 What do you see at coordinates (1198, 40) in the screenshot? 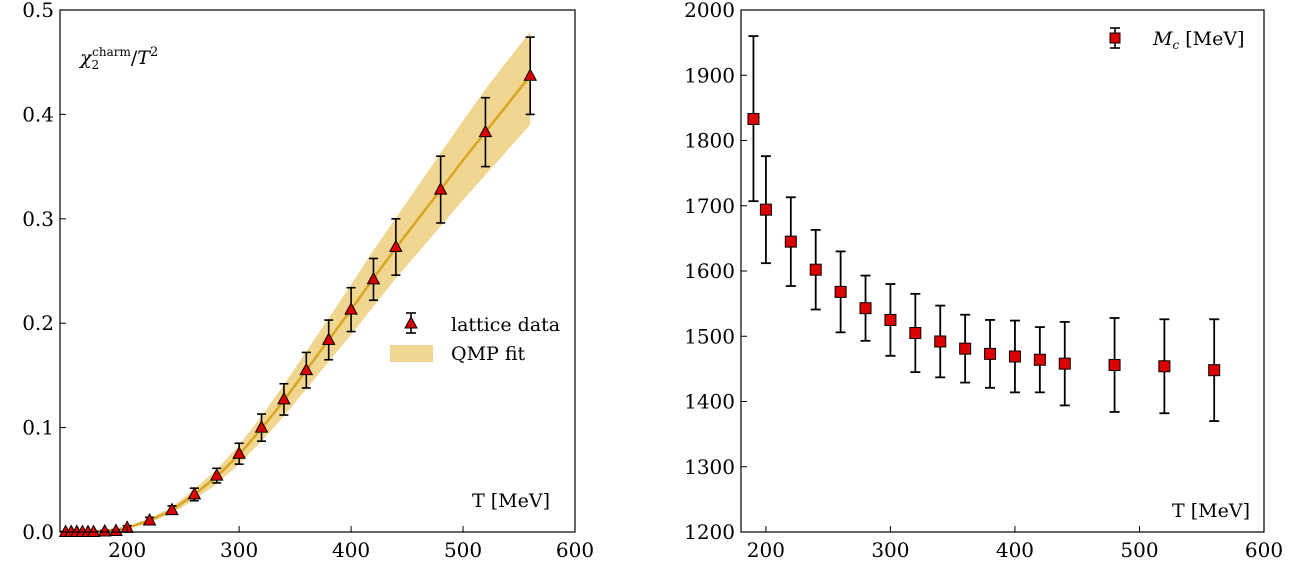
I see `legend-mc-label: Mc [MeV]` at bounding box center [1198, 40].